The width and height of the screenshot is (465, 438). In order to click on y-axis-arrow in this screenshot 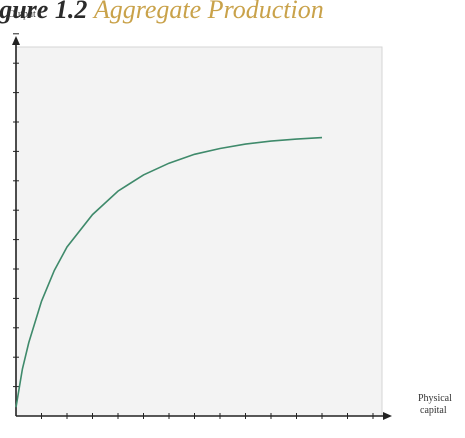, I will do `click(16, 40)`.